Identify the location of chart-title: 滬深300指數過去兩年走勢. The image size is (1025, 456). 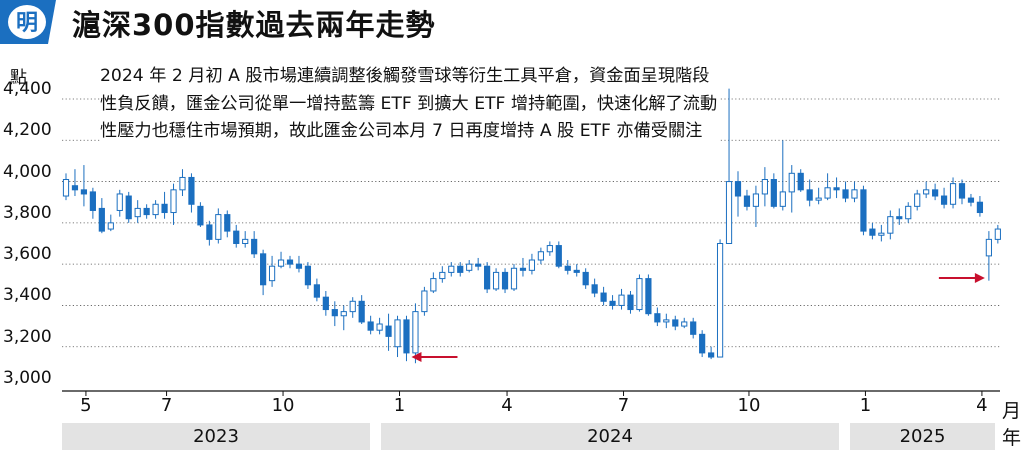
(254, 25).